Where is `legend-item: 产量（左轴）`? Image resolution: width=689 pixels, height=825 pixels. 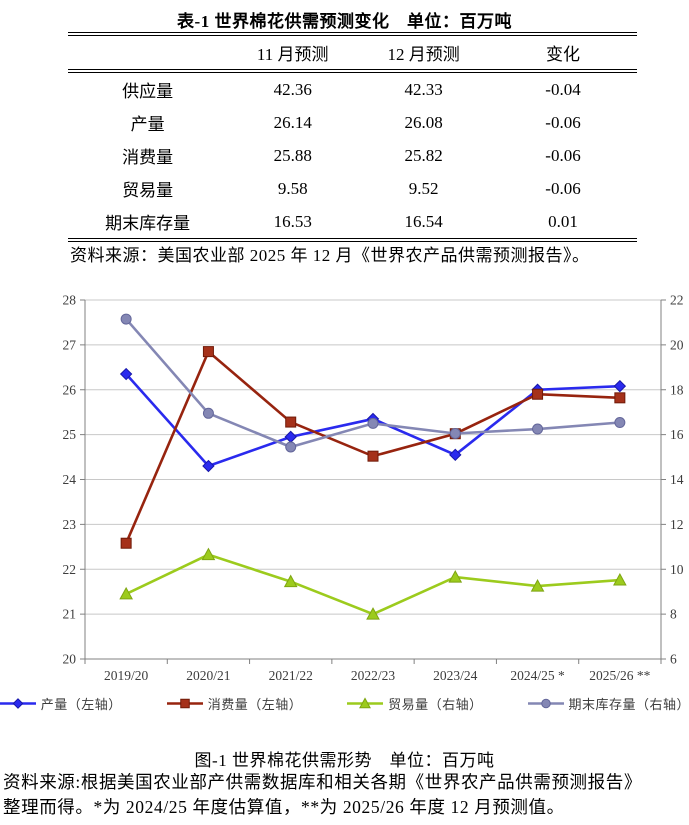 legend-item: 产量（左轴） is located at coordinates (60, 703).